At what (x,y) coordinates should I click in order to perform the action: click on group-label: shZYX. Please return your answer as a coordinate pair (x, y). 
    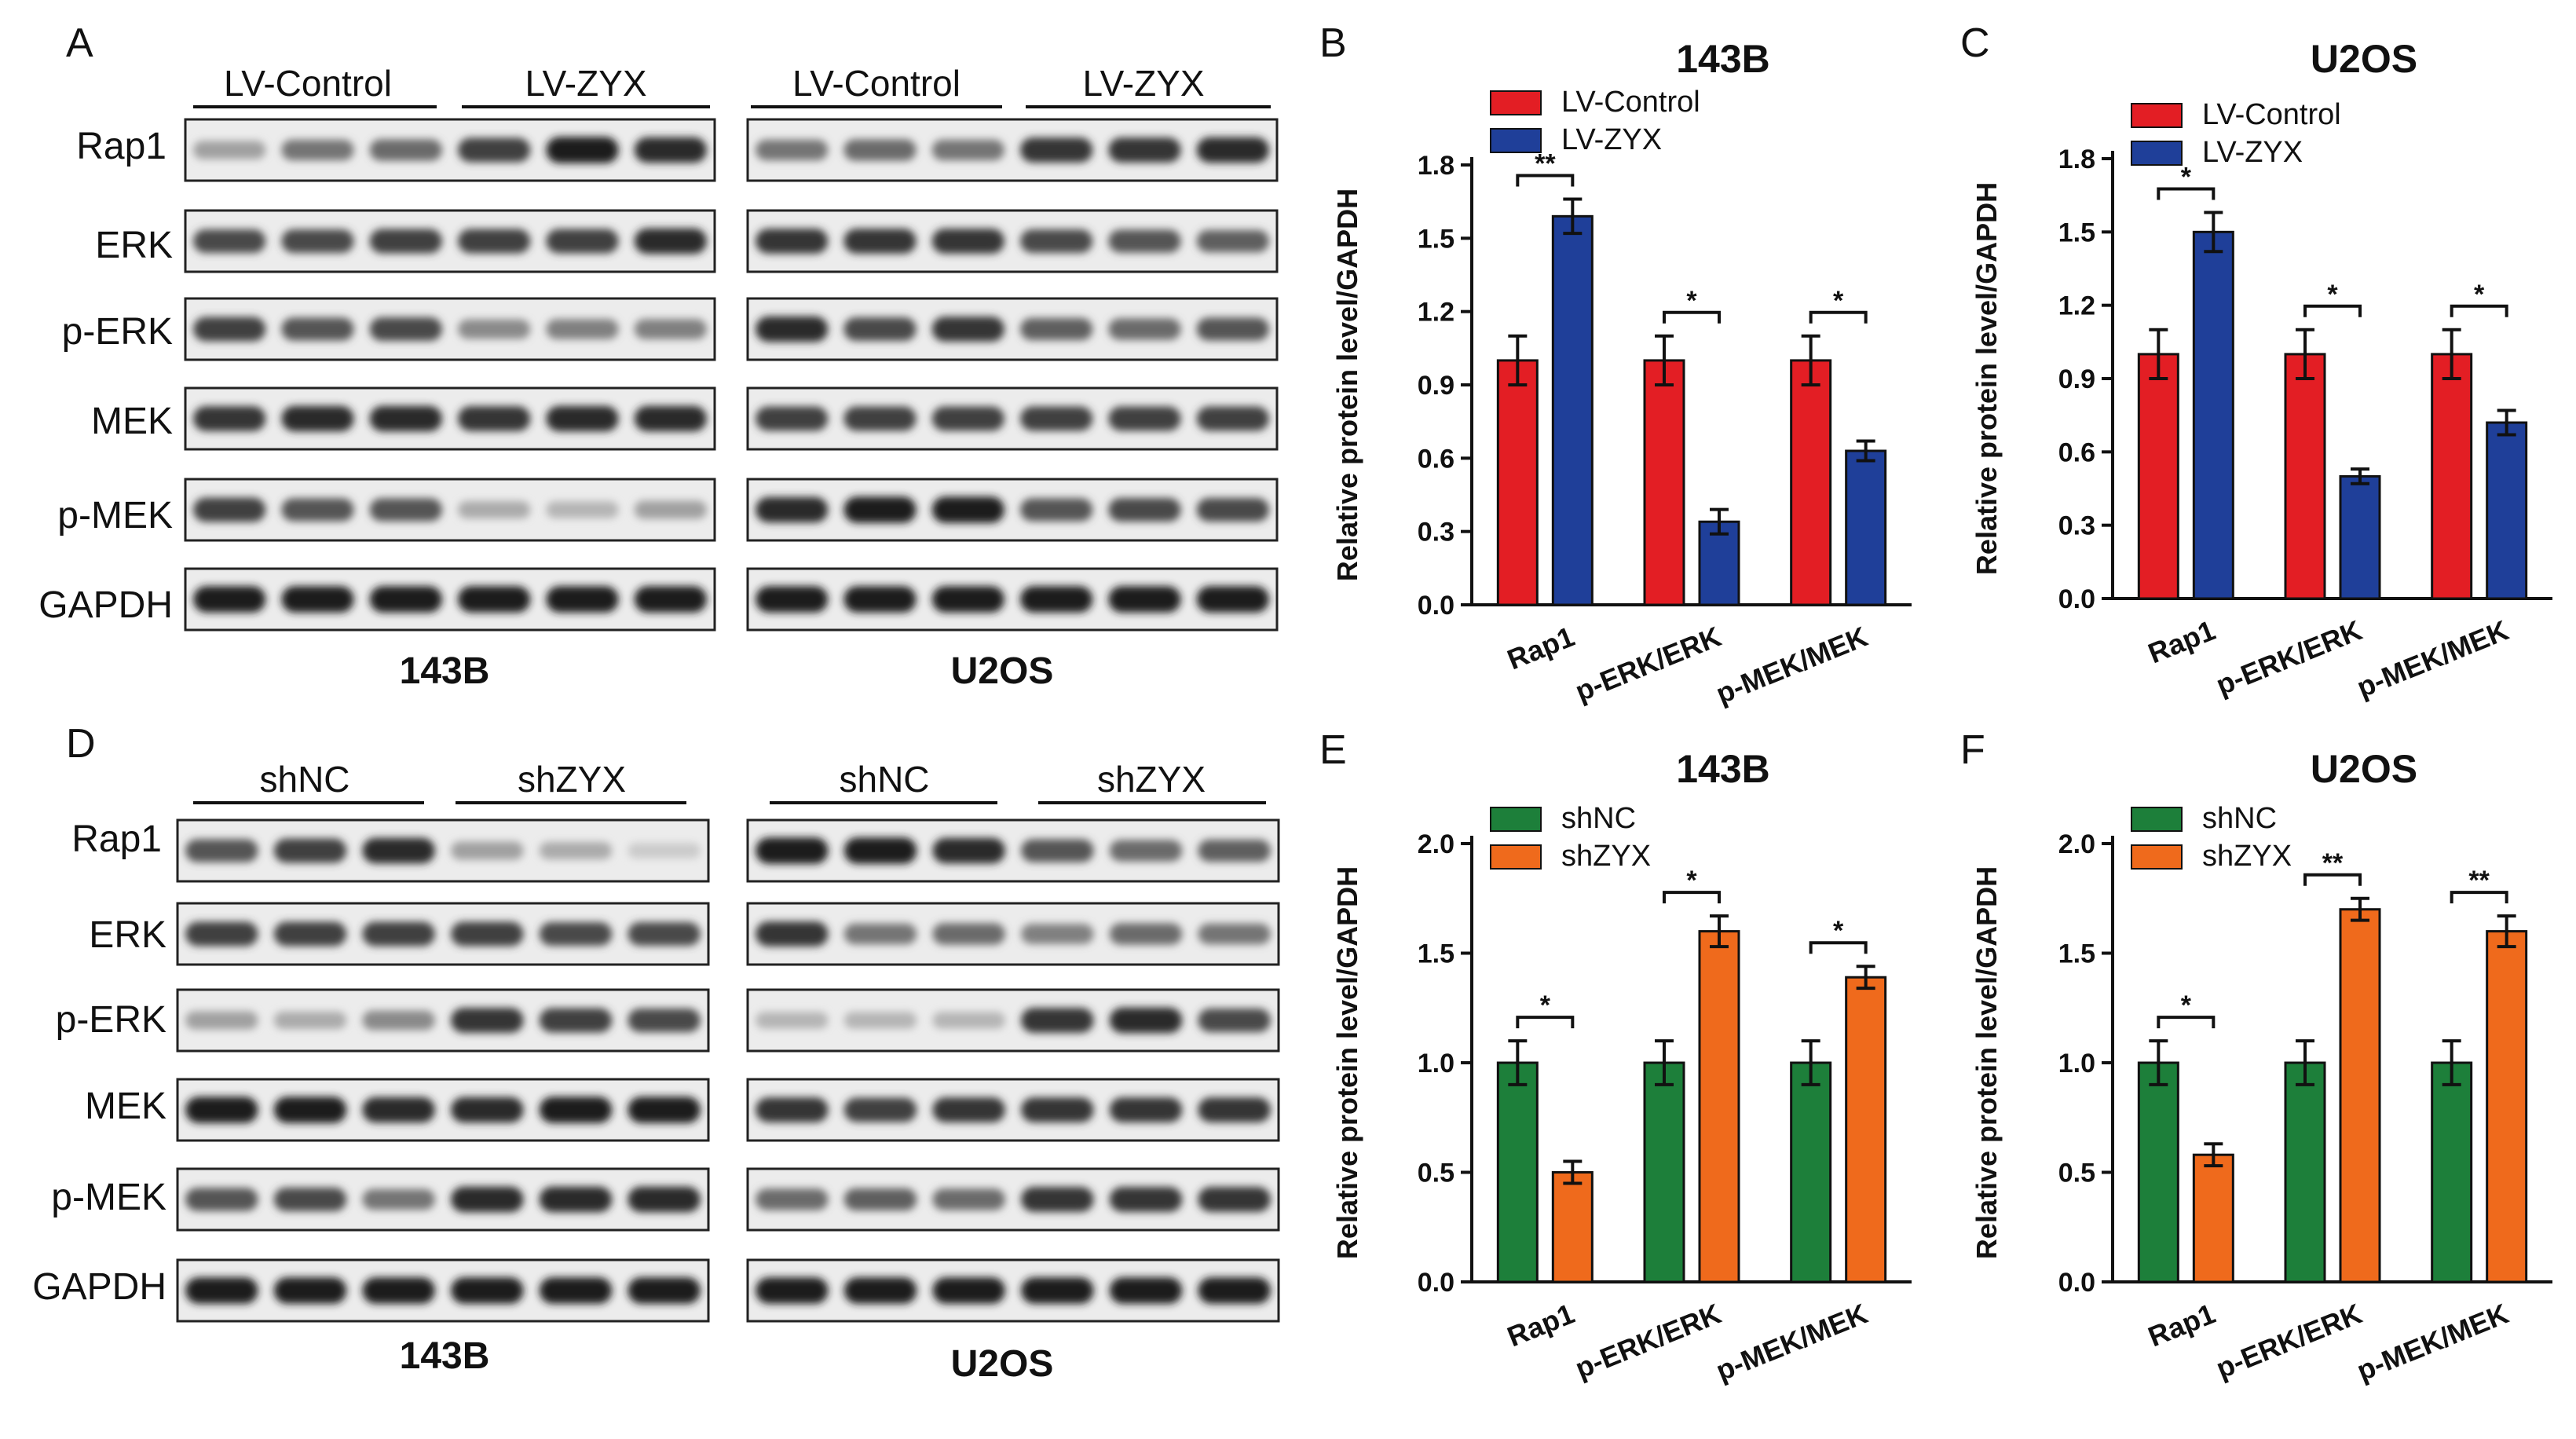
    Looking at the image, I should click on (572, 779).